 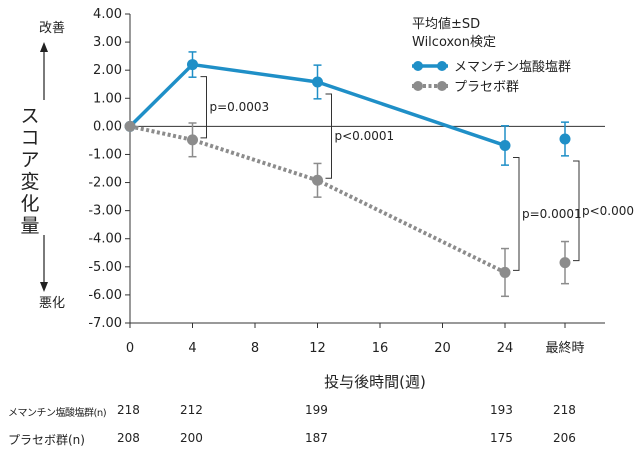 I want to click on y-axis-title-char: 変, so click(x=29, y=182).